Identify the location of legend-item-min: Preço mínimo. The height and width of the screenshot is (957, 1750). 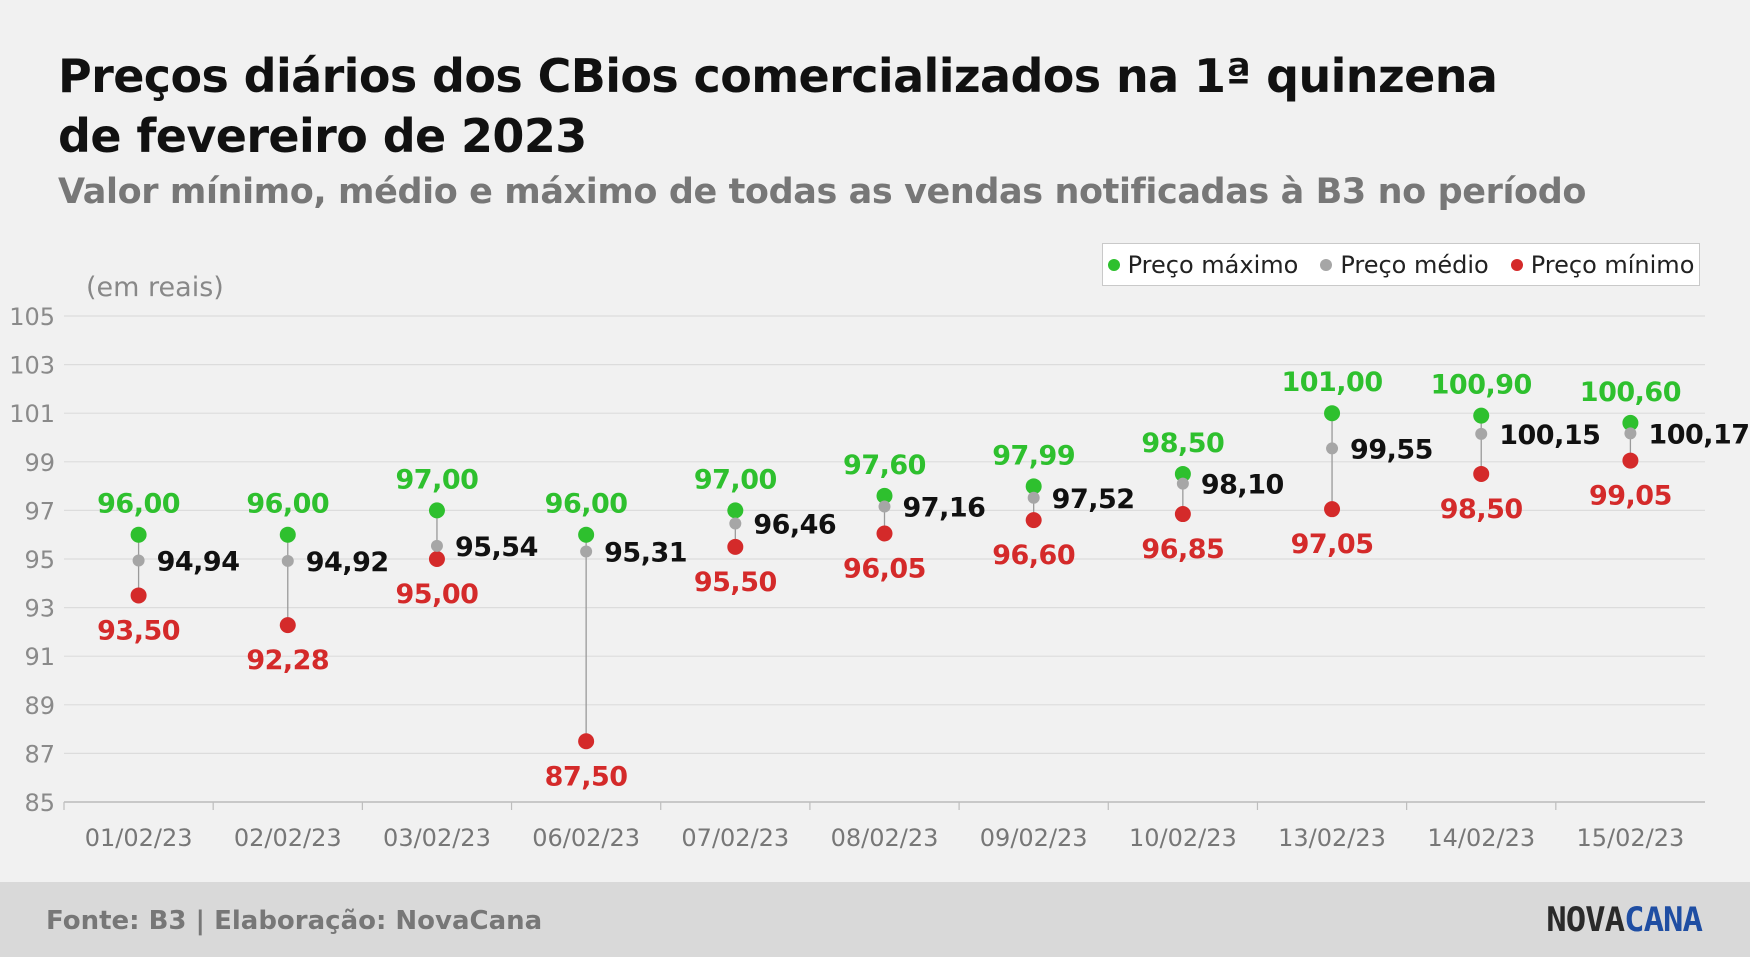
(1602, 264).